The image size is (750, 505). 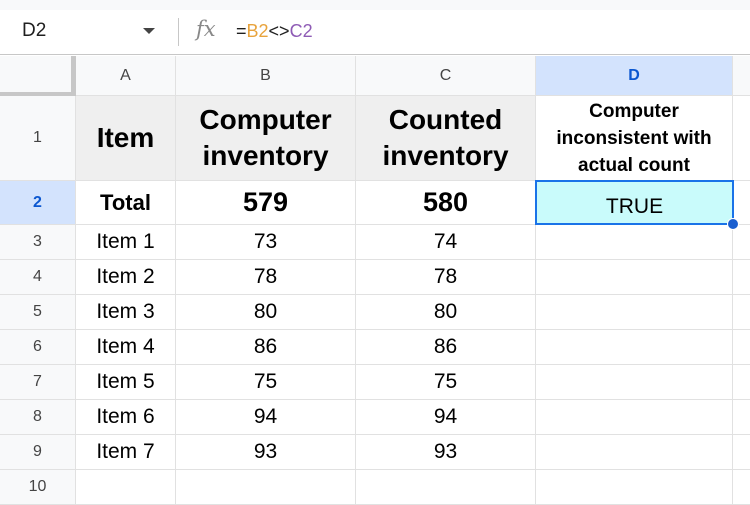 I want to click on row-header-1: 1, so click(x=38, y=138).